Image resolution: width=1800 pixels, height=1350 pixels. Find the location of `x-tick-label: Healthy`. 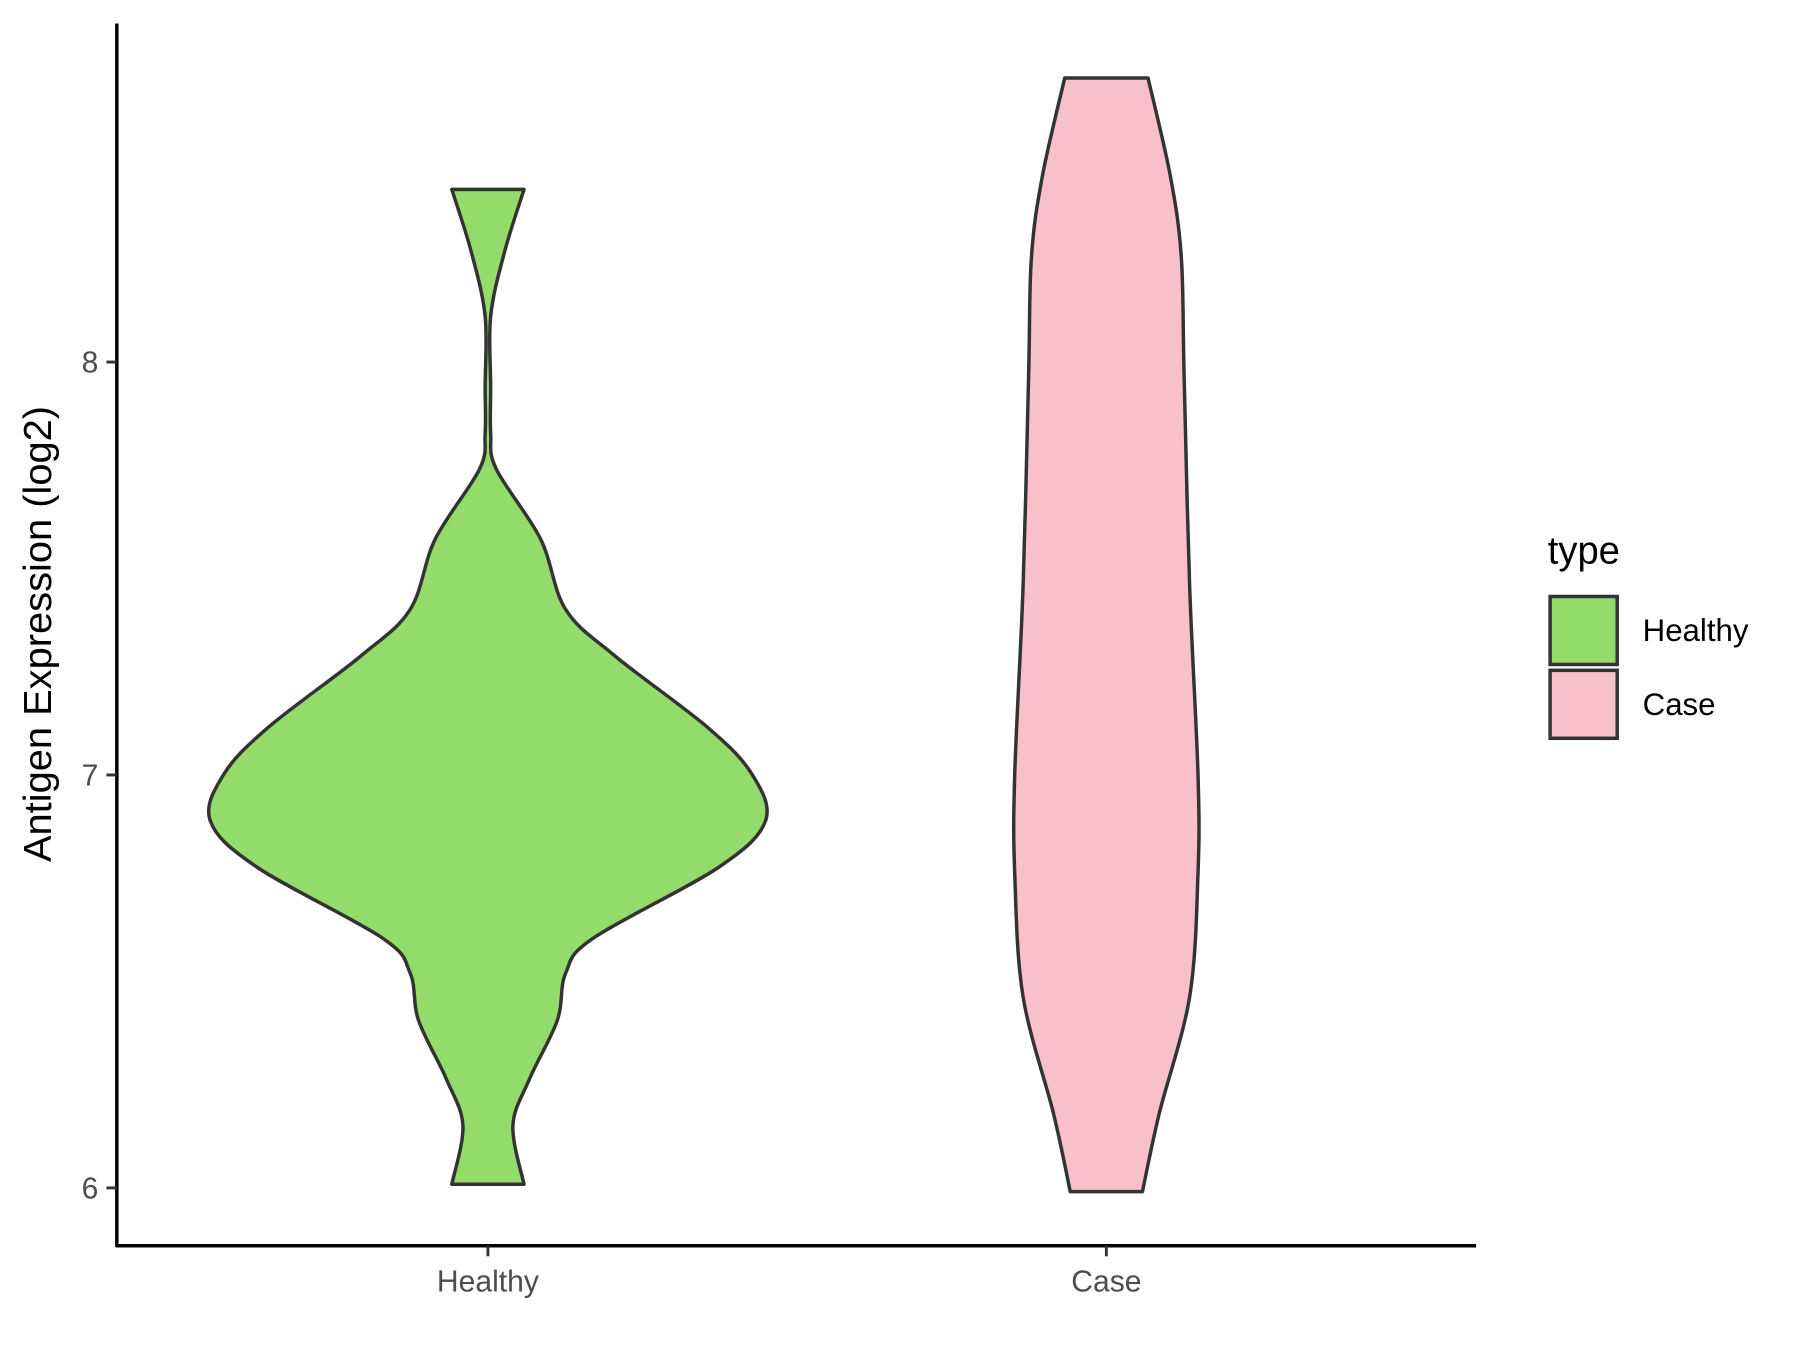

x-tick-label: Healthy is located at coordinates (488, 1281).